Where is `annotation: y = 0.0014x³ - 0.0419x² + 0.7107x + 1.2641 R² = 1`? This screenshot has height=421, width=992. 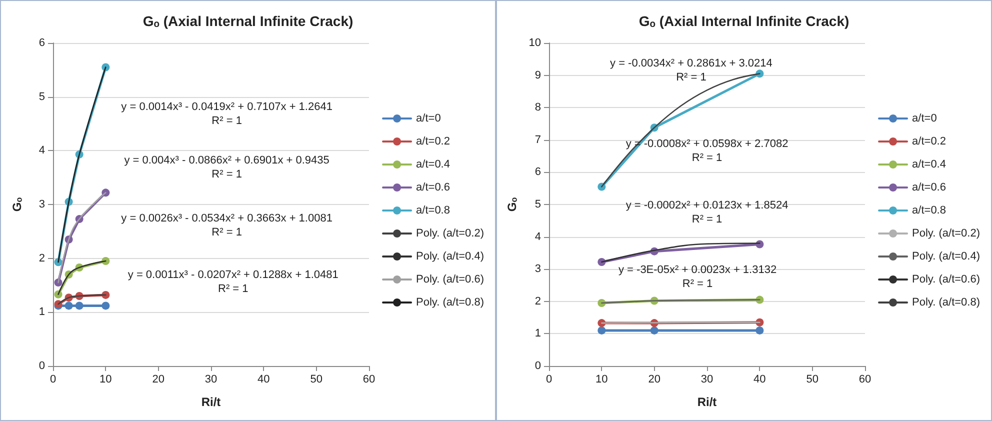 annotation: y = 0.0014x³ - 0.0419x² + 0.7107x + 1.2641 R² = 1 is located at coordinates (226, 114).